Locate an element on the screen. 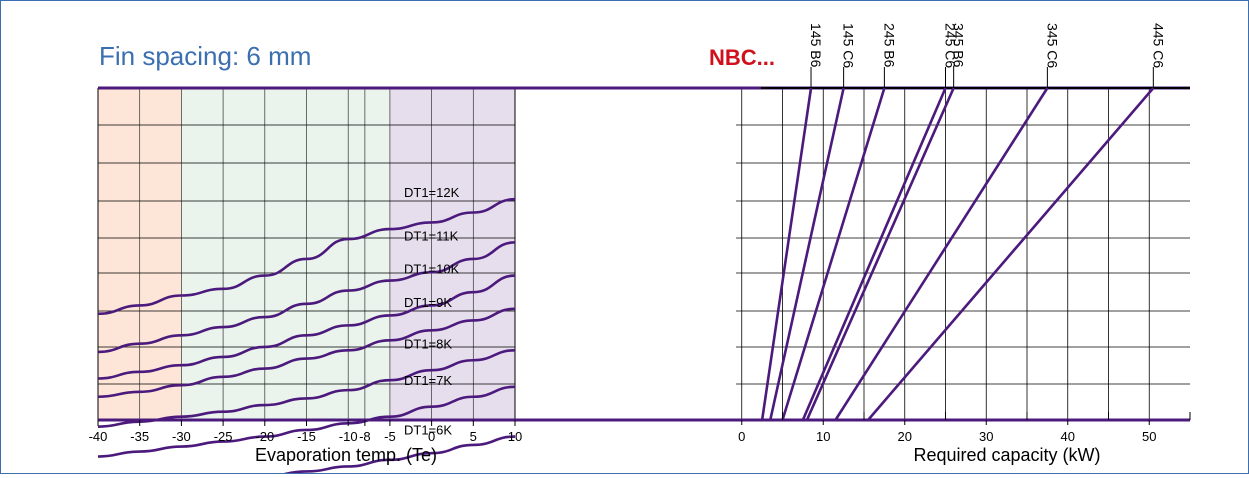 Image resolution: width=1249 pixels, height=478 pixels. left-x-tick-label: -10 is located at coordinates (348, 436).